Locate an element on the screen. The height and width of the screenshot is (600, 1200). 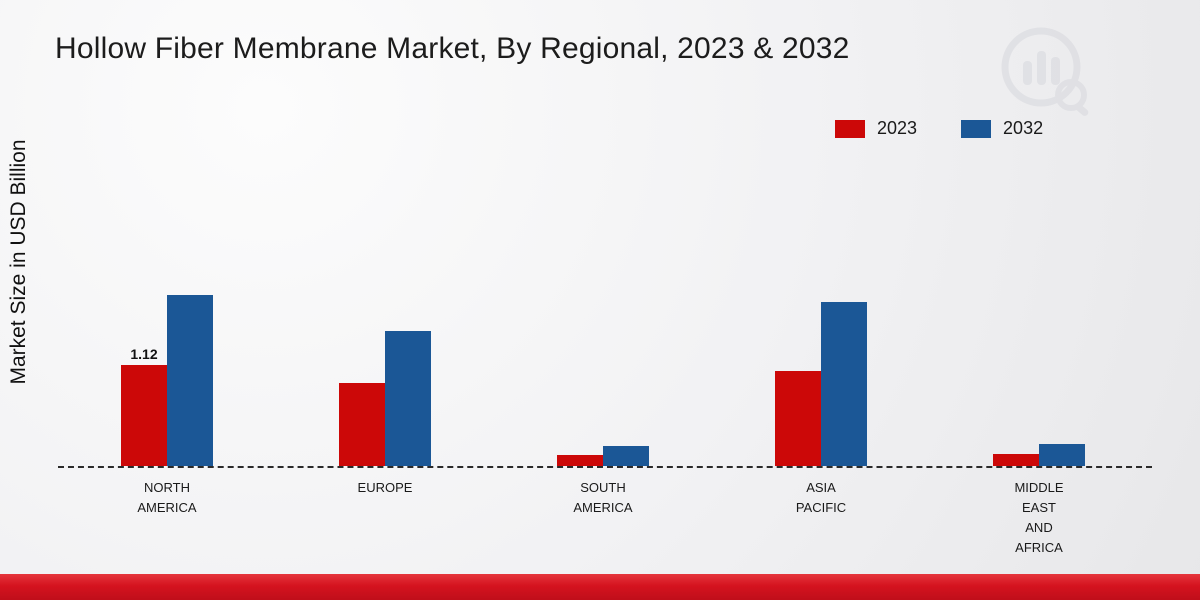
legend-item-2032: 2032 is located at coordinates (1002, 128).